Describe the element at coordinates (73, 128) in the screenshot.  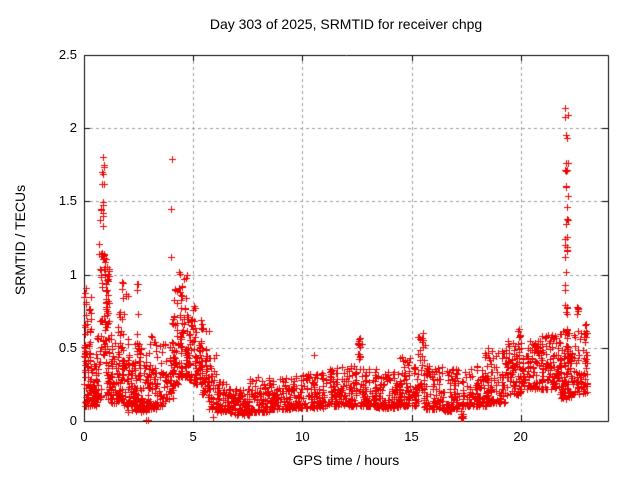
I see `y-tick-label: 2` at that location.